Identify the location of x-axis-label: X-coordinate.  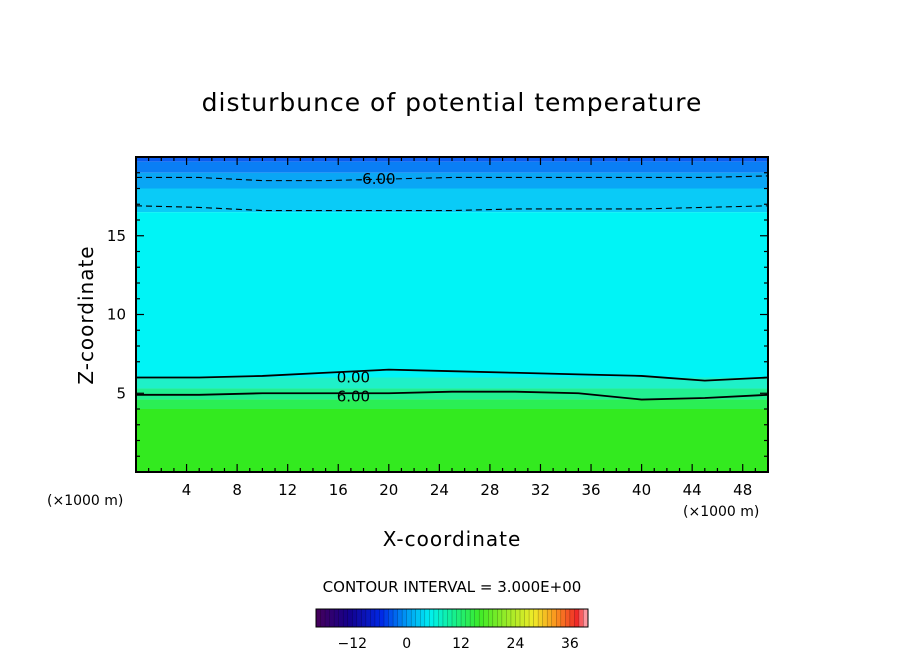
(452, 539).